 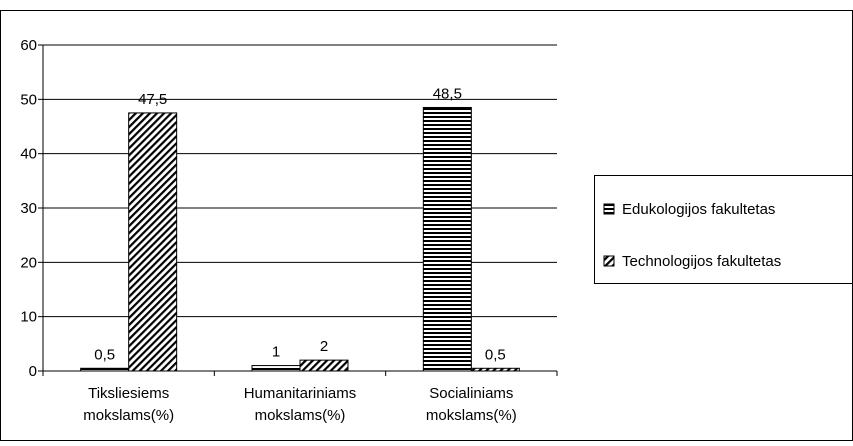 What do you see at coordinates (33, 371) in the screenshot?
I see `y-tick-label: 0` at bounding box center [33, 371].